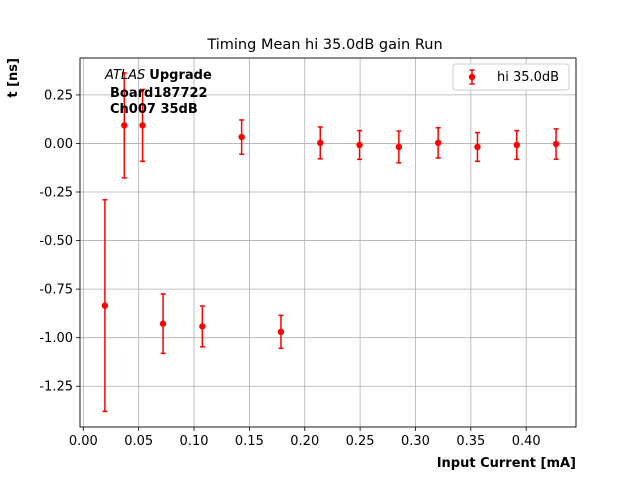 The image size is (640, 480). What do you see at coordinates (138, 441) in the screenshot?
I see `x-tick-label: 0.05` at bounding box center [138, 441].